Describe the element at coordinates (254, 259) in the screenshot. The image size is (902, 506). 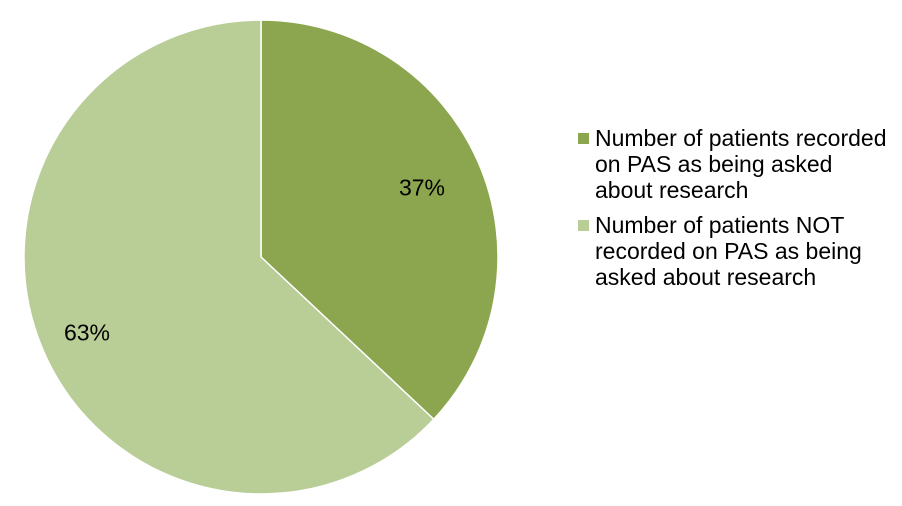
I see `slice-labels: 37% 63%` at that location.